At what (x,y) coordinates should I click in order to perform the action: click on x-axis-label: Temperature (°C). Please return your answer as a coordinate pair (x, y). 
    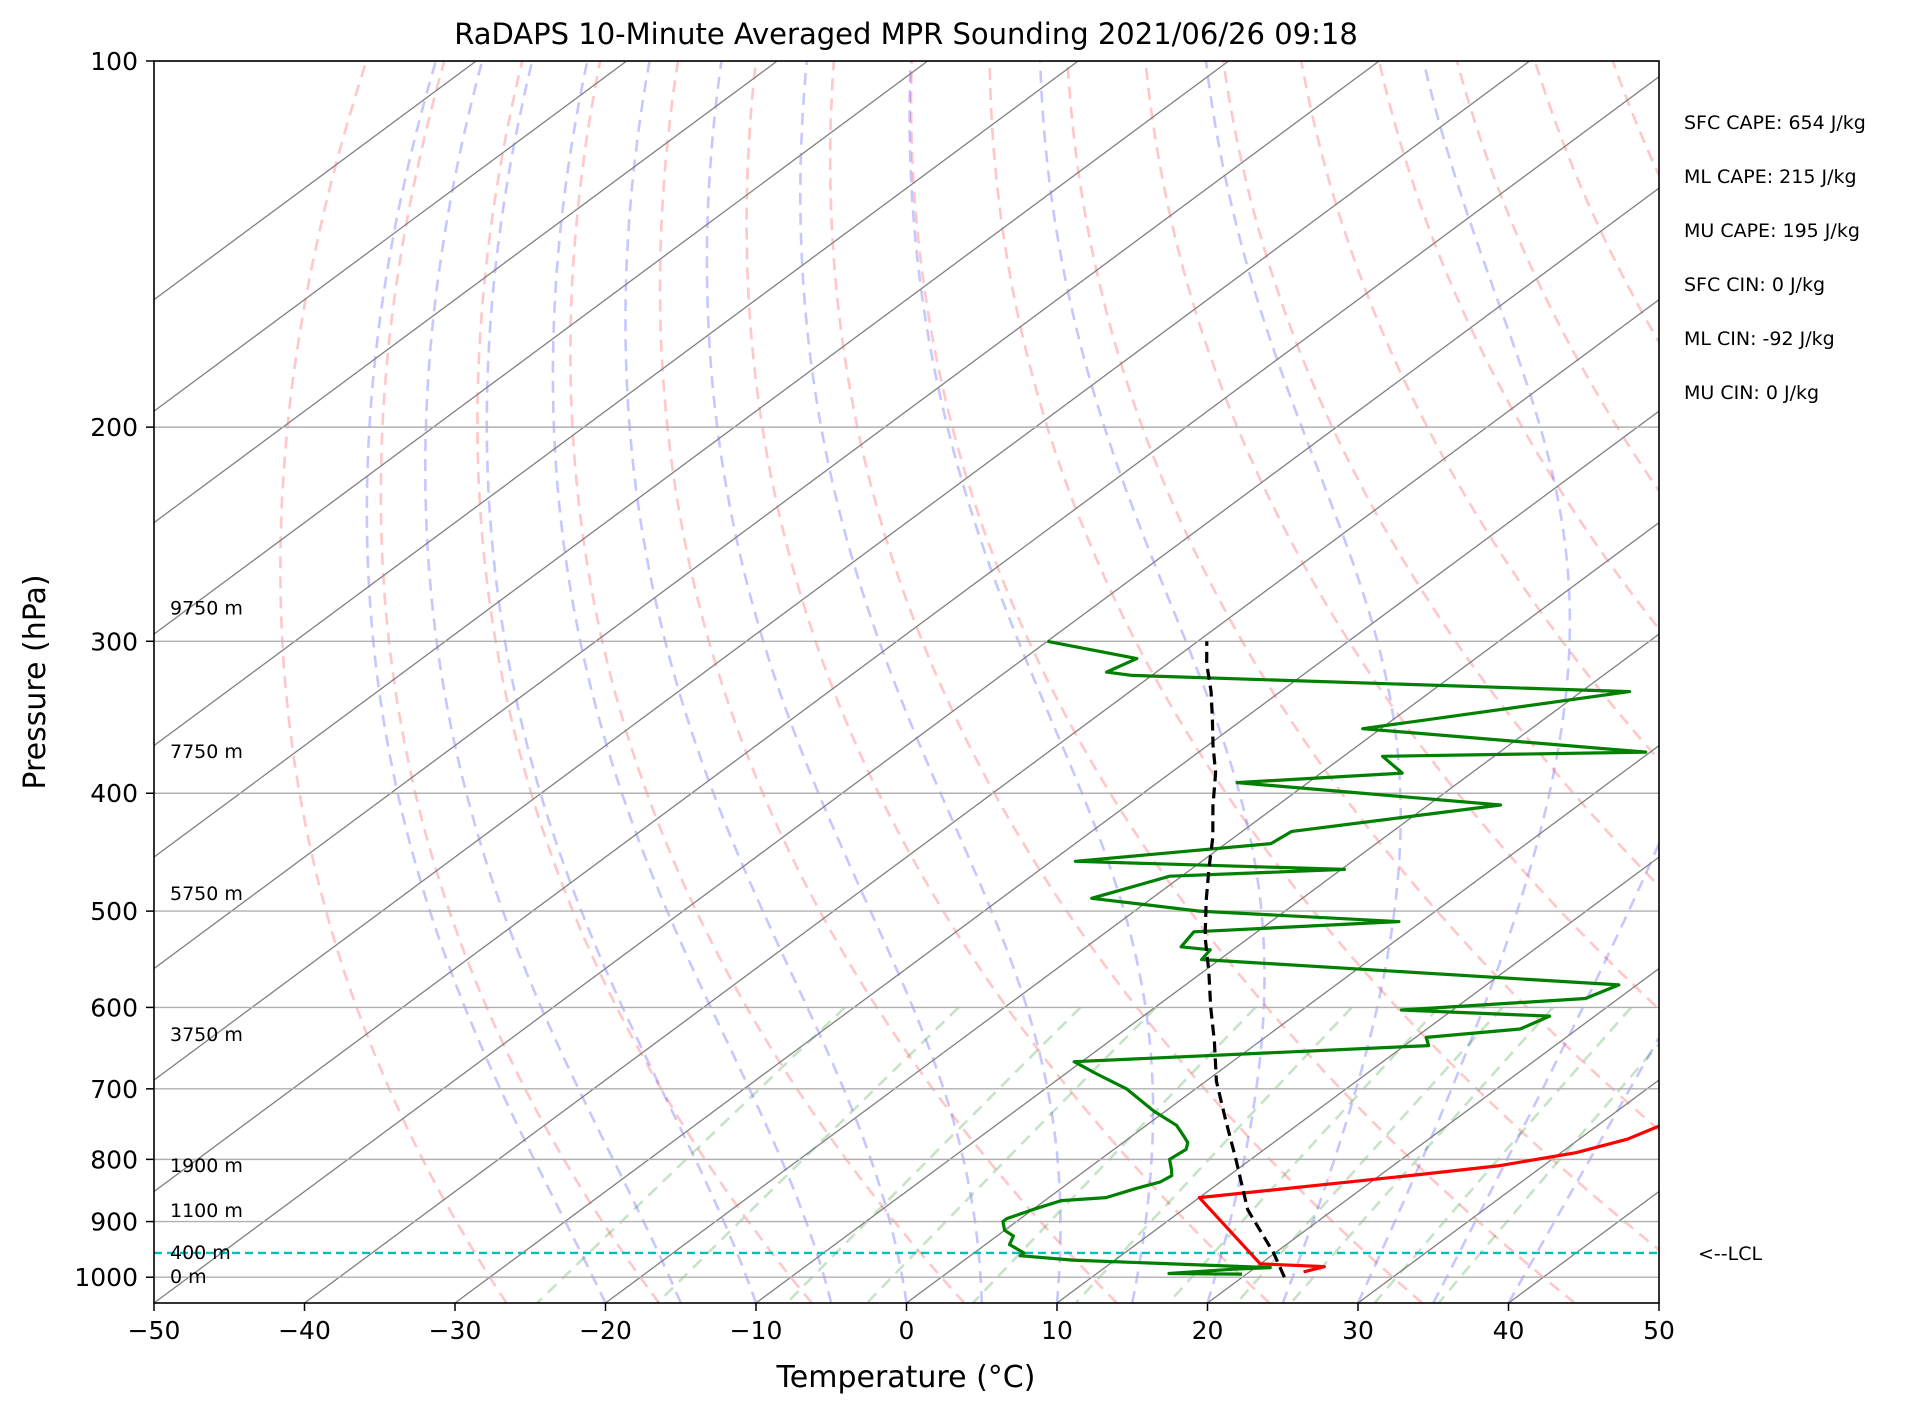
    Looking at the image, I should click on (906, 1377).